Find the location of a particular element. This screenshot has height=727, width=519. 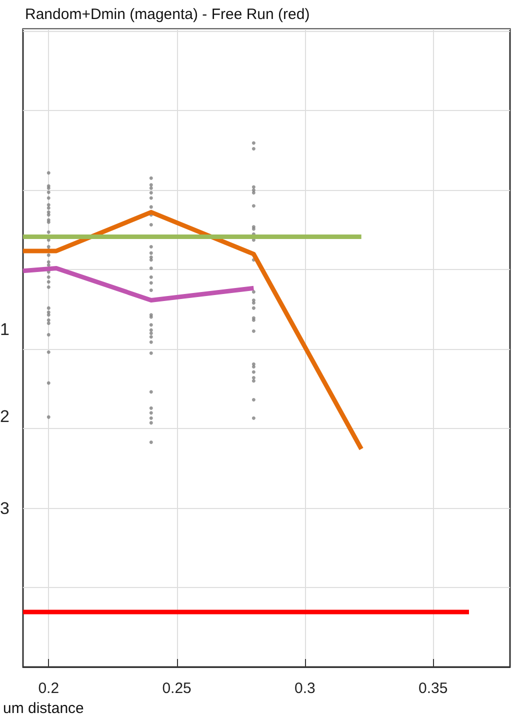

text: 3 is located at coordinates (5, 508).